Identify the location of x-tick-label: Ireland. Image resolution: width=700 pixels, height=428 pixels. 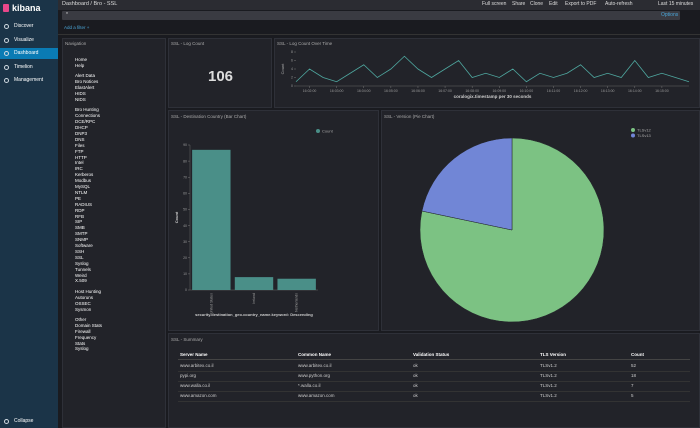
(254, 298).